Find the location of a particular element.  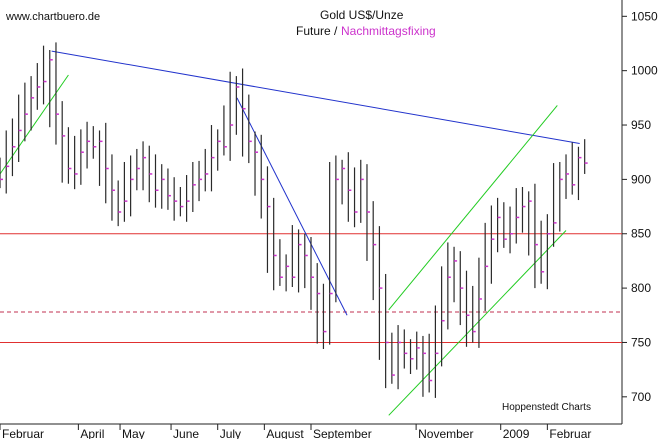

credit: Hoppenstedt Charts is located at coordinates (546, 407).